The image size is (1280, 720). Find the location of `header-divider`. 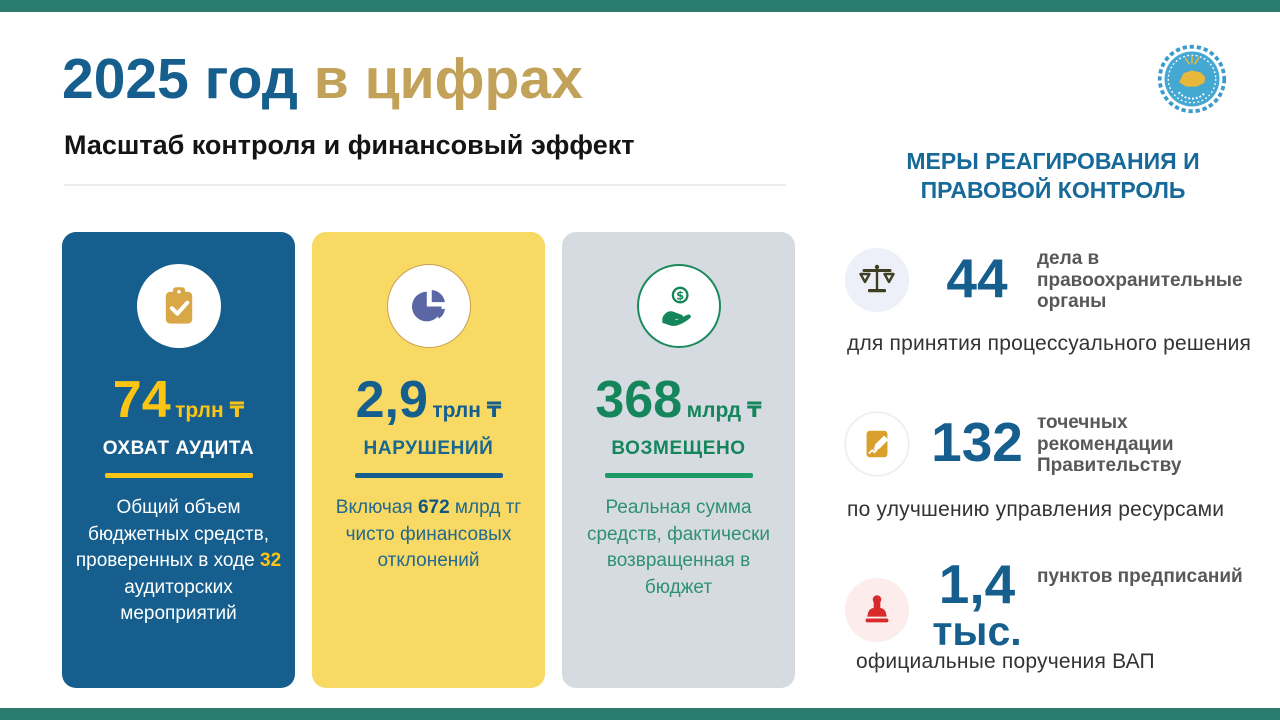

header-divider is located at coordinates (425, 185).